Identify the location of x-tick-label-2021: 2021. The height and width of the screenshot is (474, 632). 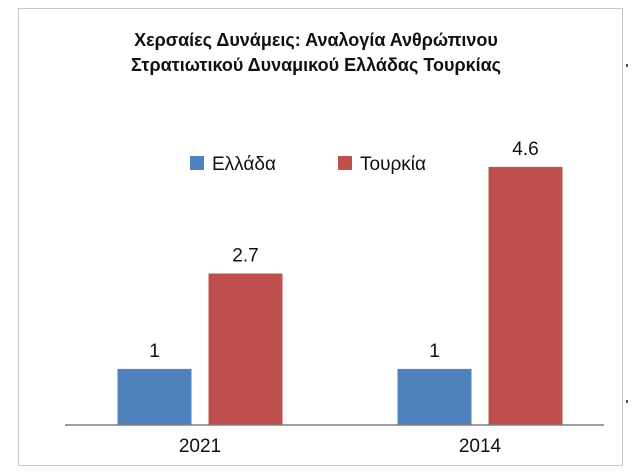
(200, 446).